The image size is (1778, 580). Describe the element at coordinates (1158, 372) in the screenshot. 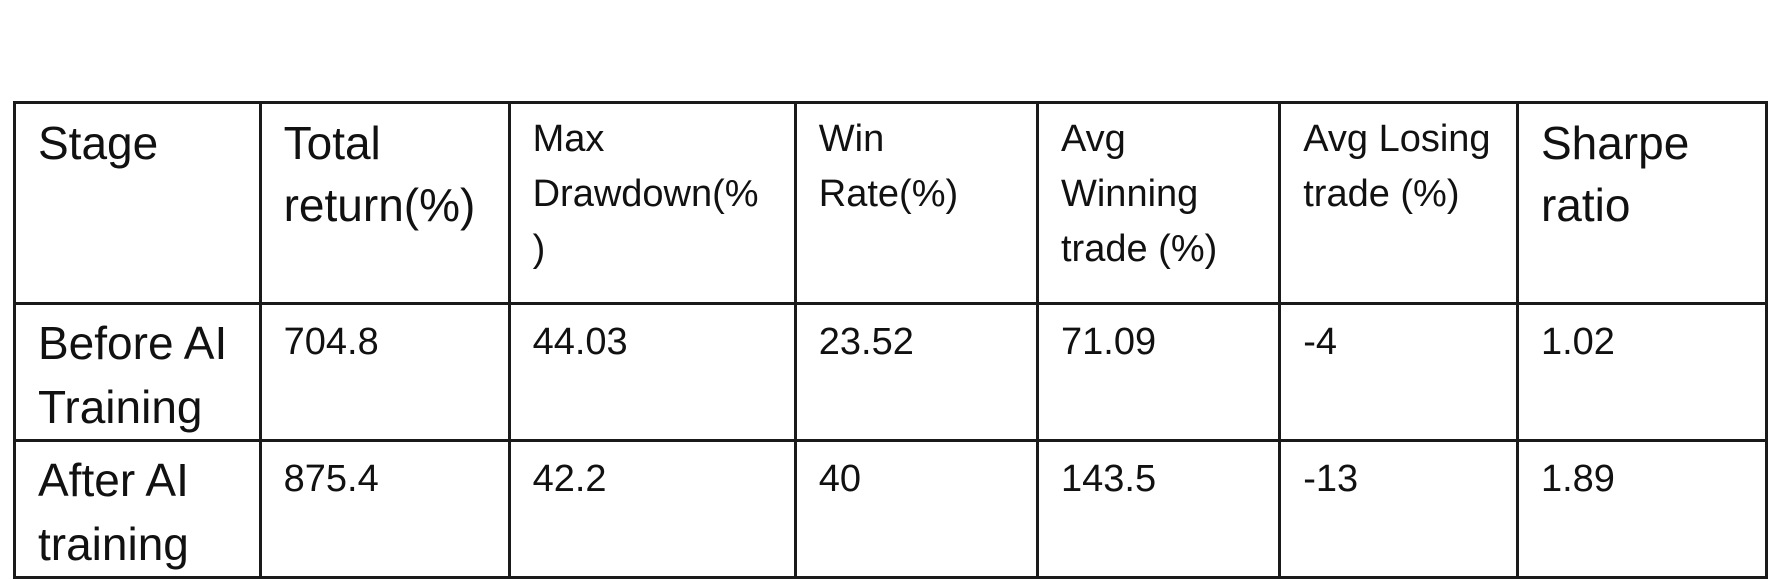

I see `cell-avg-winning-trade: 71.09` at that location.